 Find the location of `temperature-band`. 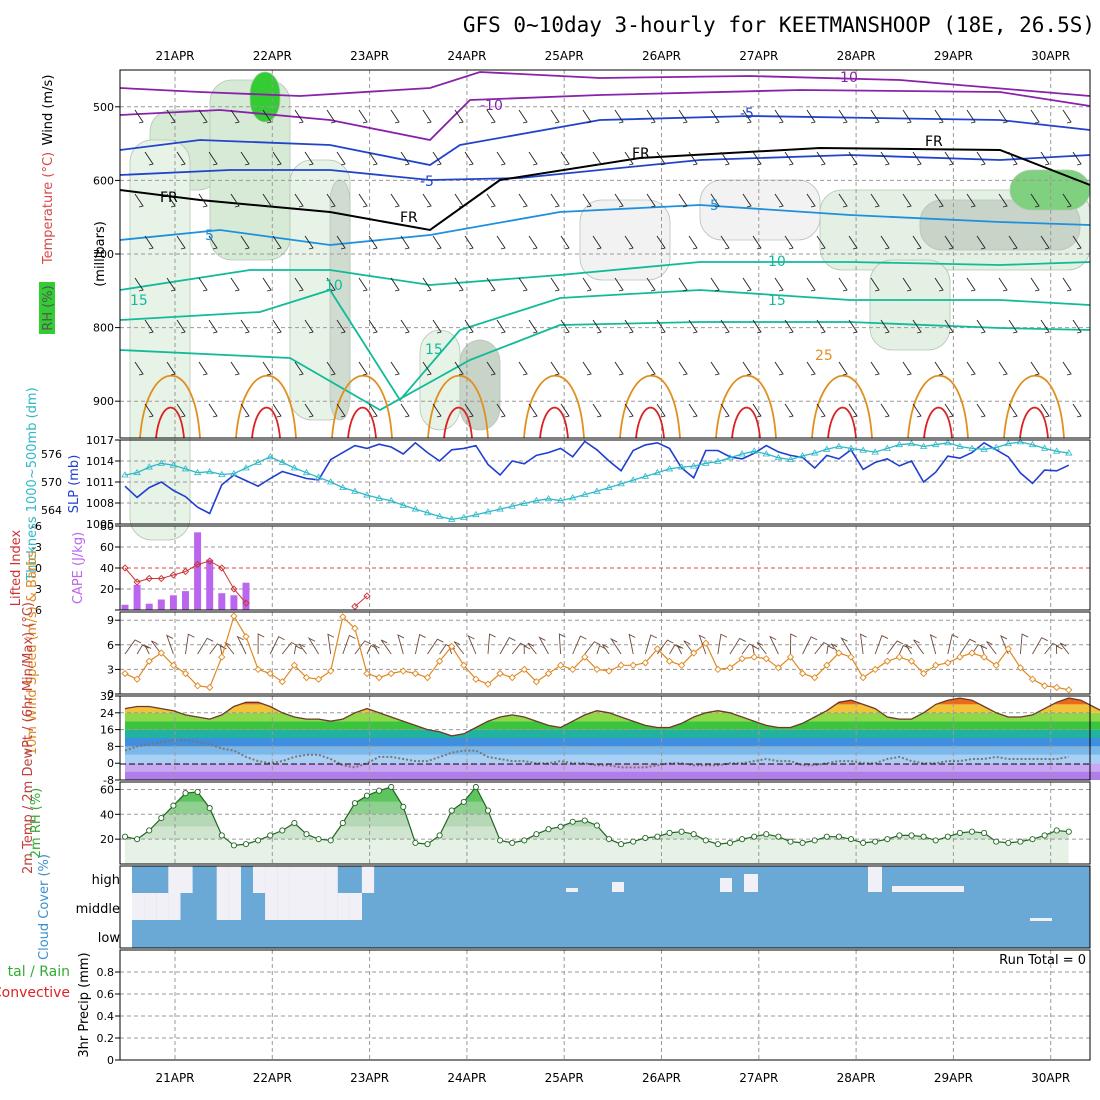

temperature-band is located at coordinates (612, 750).